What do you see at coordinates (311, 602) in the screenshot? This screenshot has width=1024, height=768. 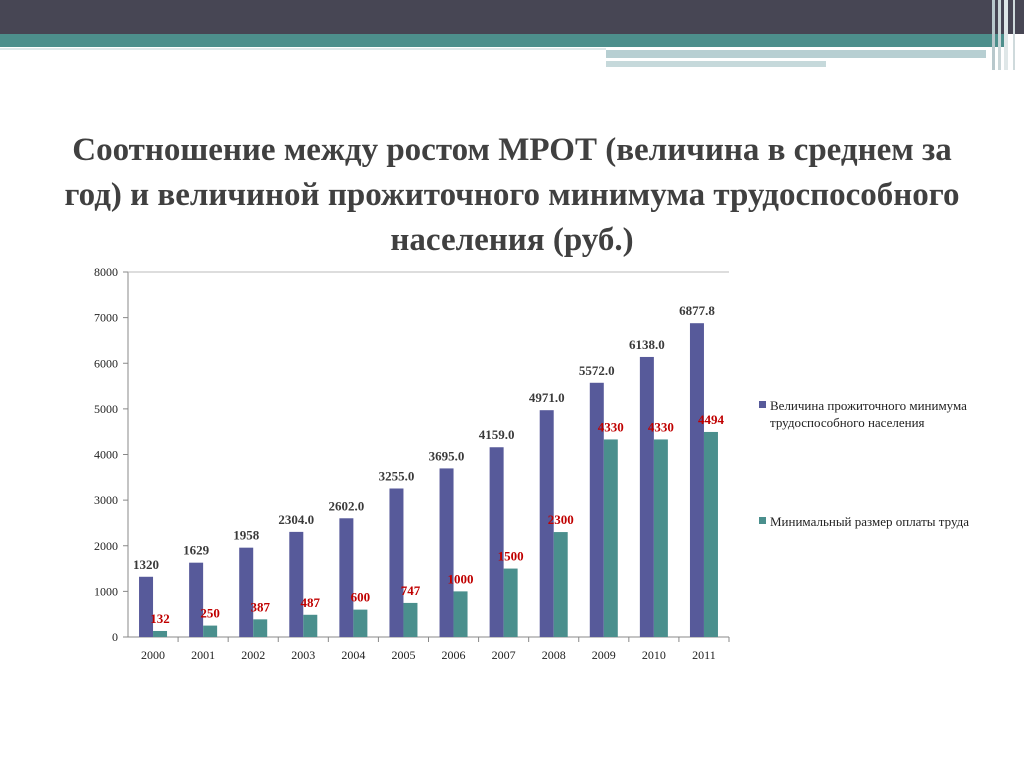 I see `data-label-min-wage: 487` at bounding box center [311, 602].